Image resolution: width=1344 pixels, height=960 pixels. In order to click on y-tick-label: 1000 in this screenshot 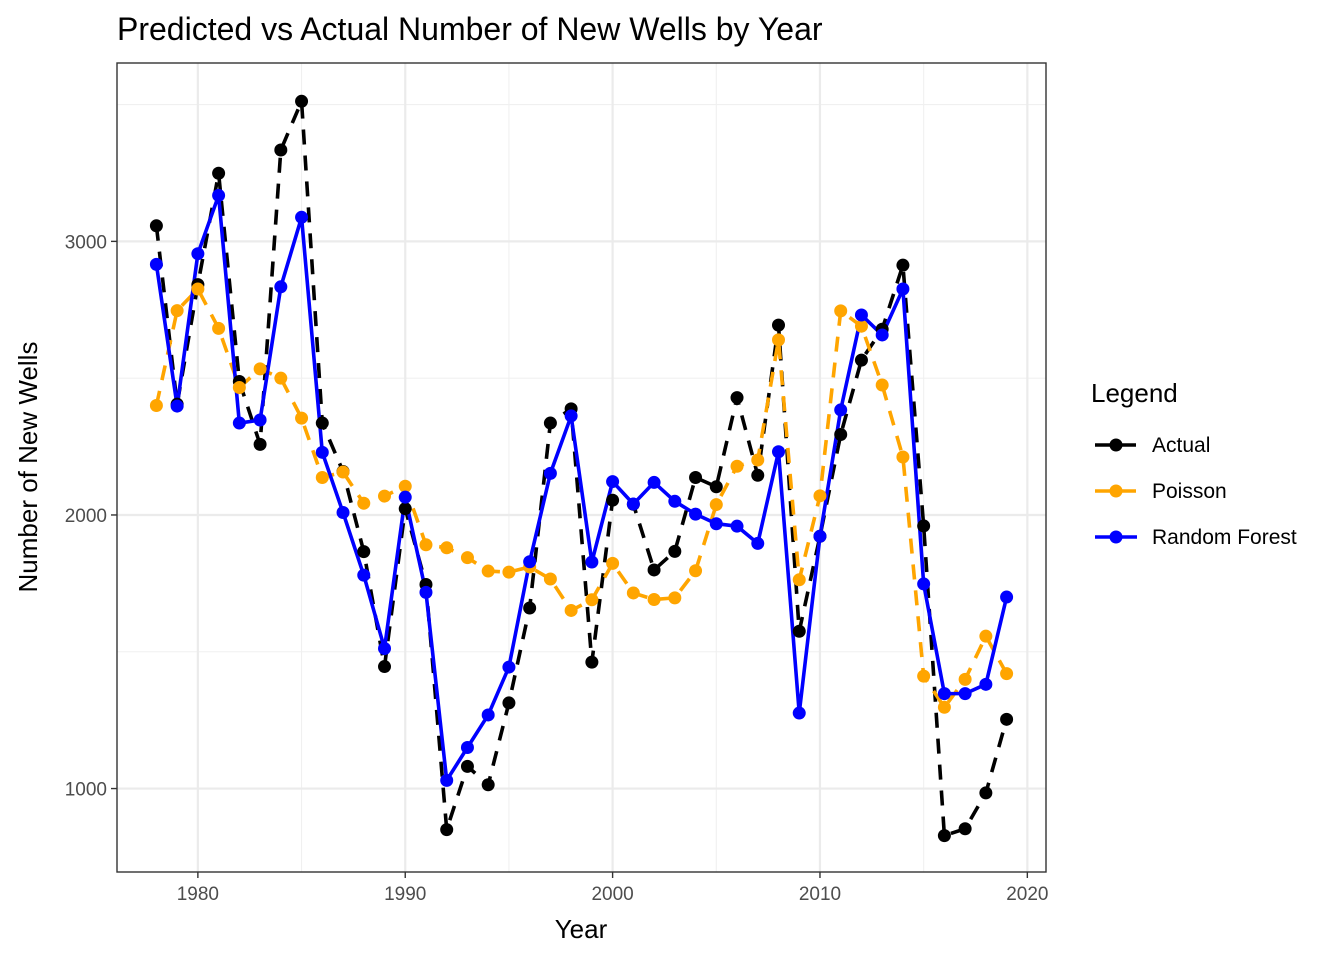, I will do `click(86, 790)`.